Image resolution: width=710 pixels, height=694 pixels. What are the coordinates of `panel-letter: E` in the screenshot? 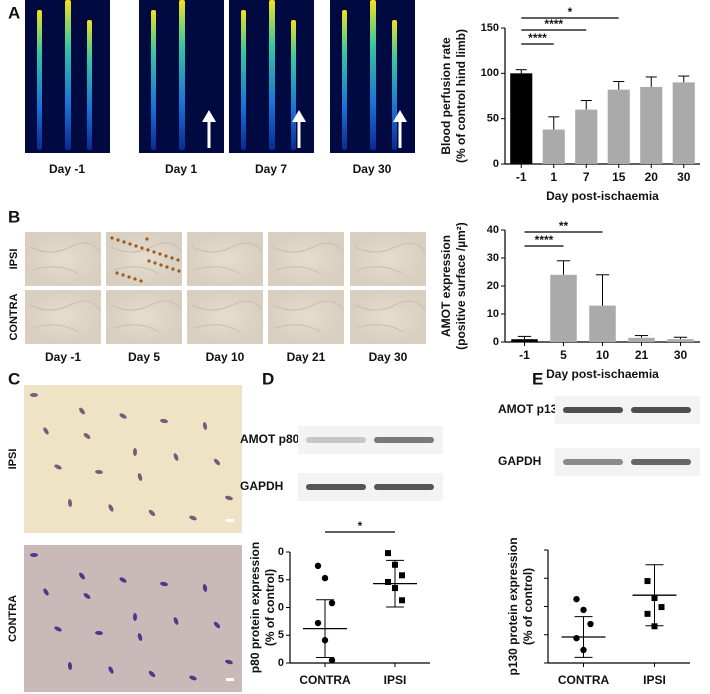 It's located at (537, 378).